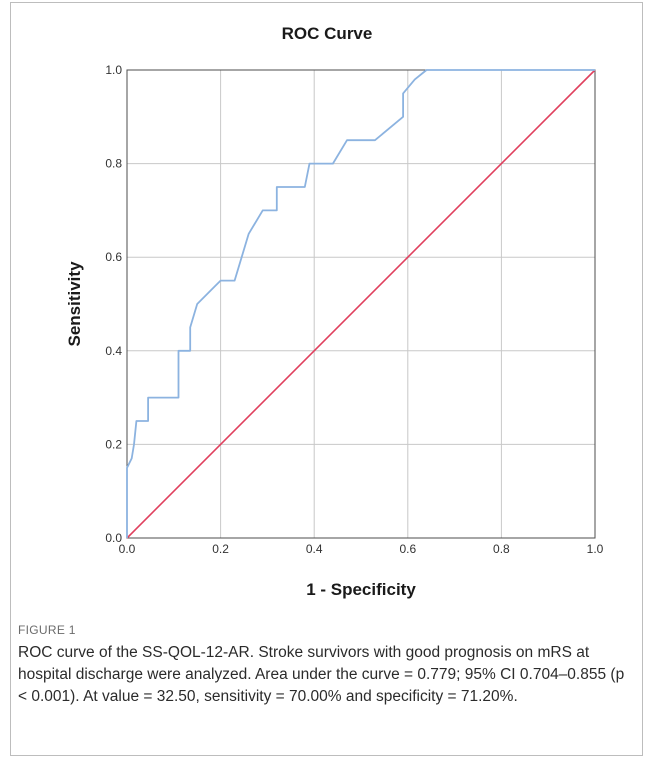 Image resolution: width=655 pixels, height=760 pixels. Describe the element at coordinates (113, 538) in the screenshot. I see `y-tick-label: 0.0` at that location.